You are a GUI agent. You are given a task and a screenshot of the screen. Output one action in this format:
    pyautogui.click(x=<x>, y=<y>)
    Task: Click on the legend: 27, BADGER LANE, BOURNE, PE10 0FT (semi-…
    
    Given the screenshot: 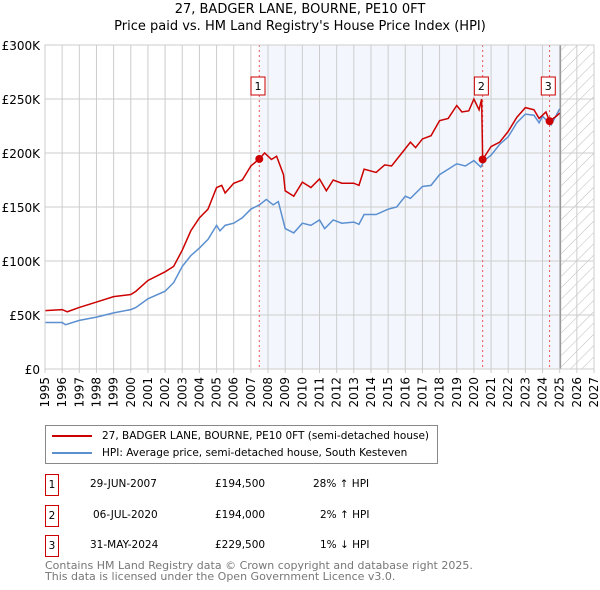 What is the action you would take?
    pyautogui.click(x=241, y=444)
    